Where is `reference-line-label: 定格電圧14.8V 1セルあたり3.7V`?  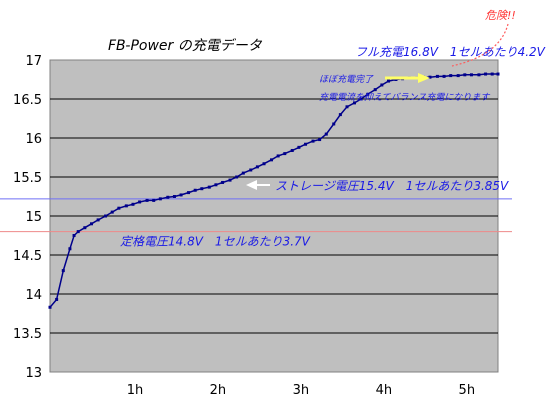 reference-line-label: 定格電圧14.8V 1セルあたり3.7V is located at coordinates (215, 242).